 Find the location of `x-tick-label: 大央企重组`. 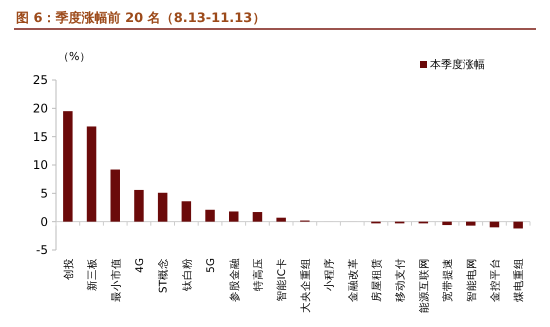

x-tick-label: 大央企重组 is located at coordinates (305, 285).